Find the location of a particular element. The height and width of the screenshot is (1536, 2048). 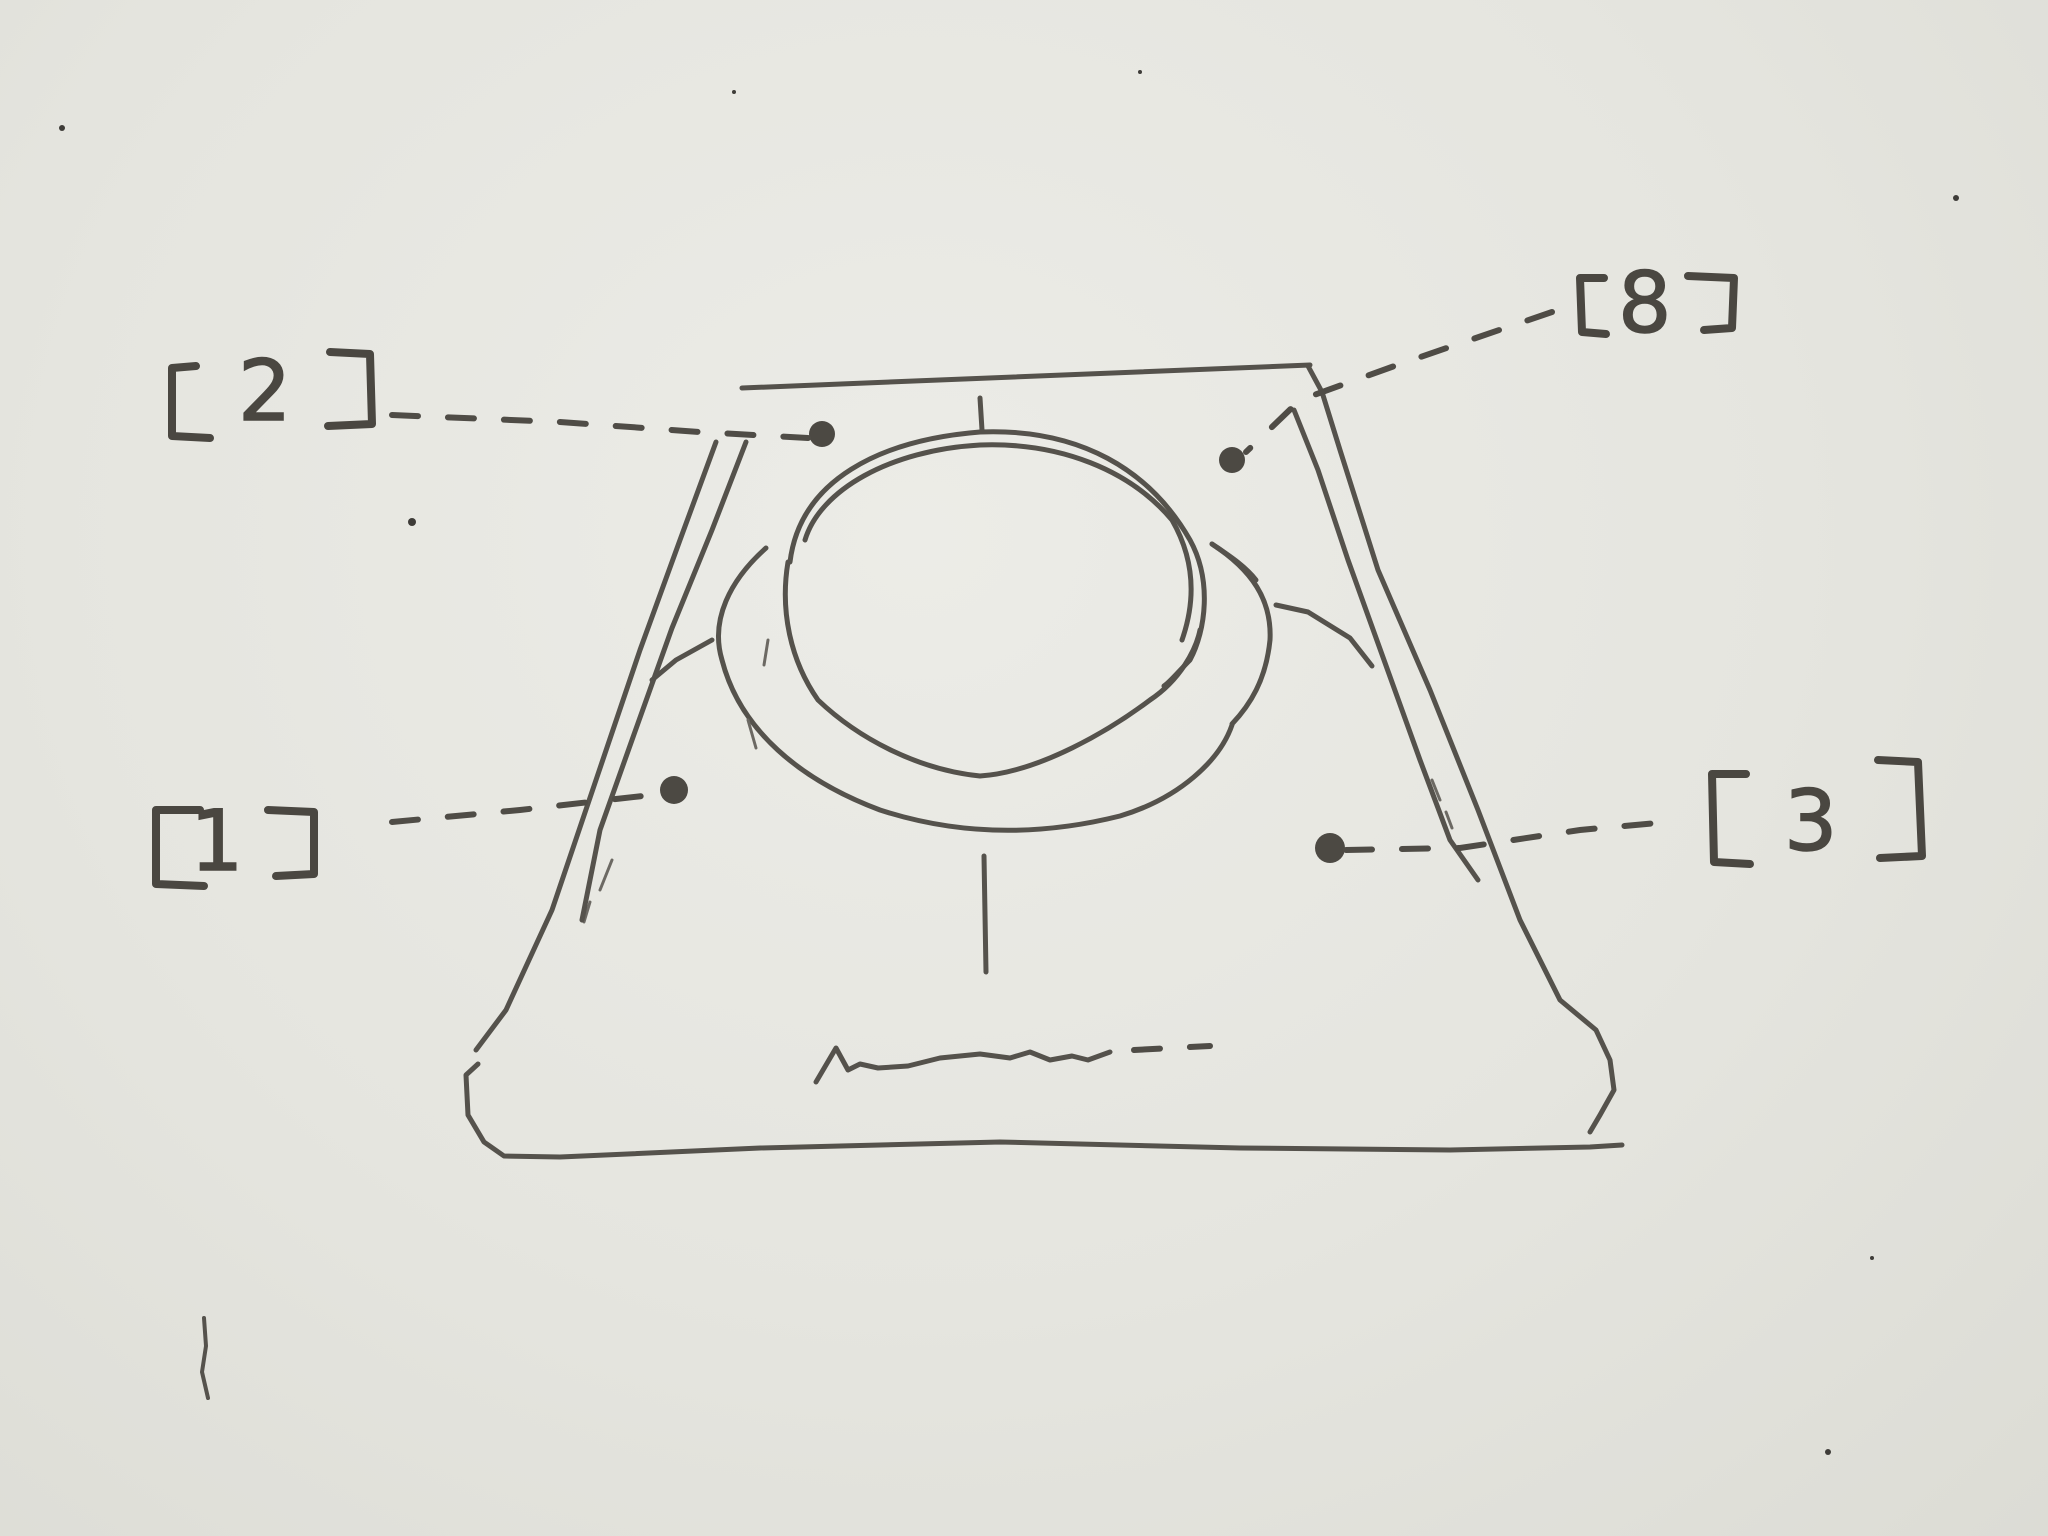

outer-ring is located at coordinates (994, 687).